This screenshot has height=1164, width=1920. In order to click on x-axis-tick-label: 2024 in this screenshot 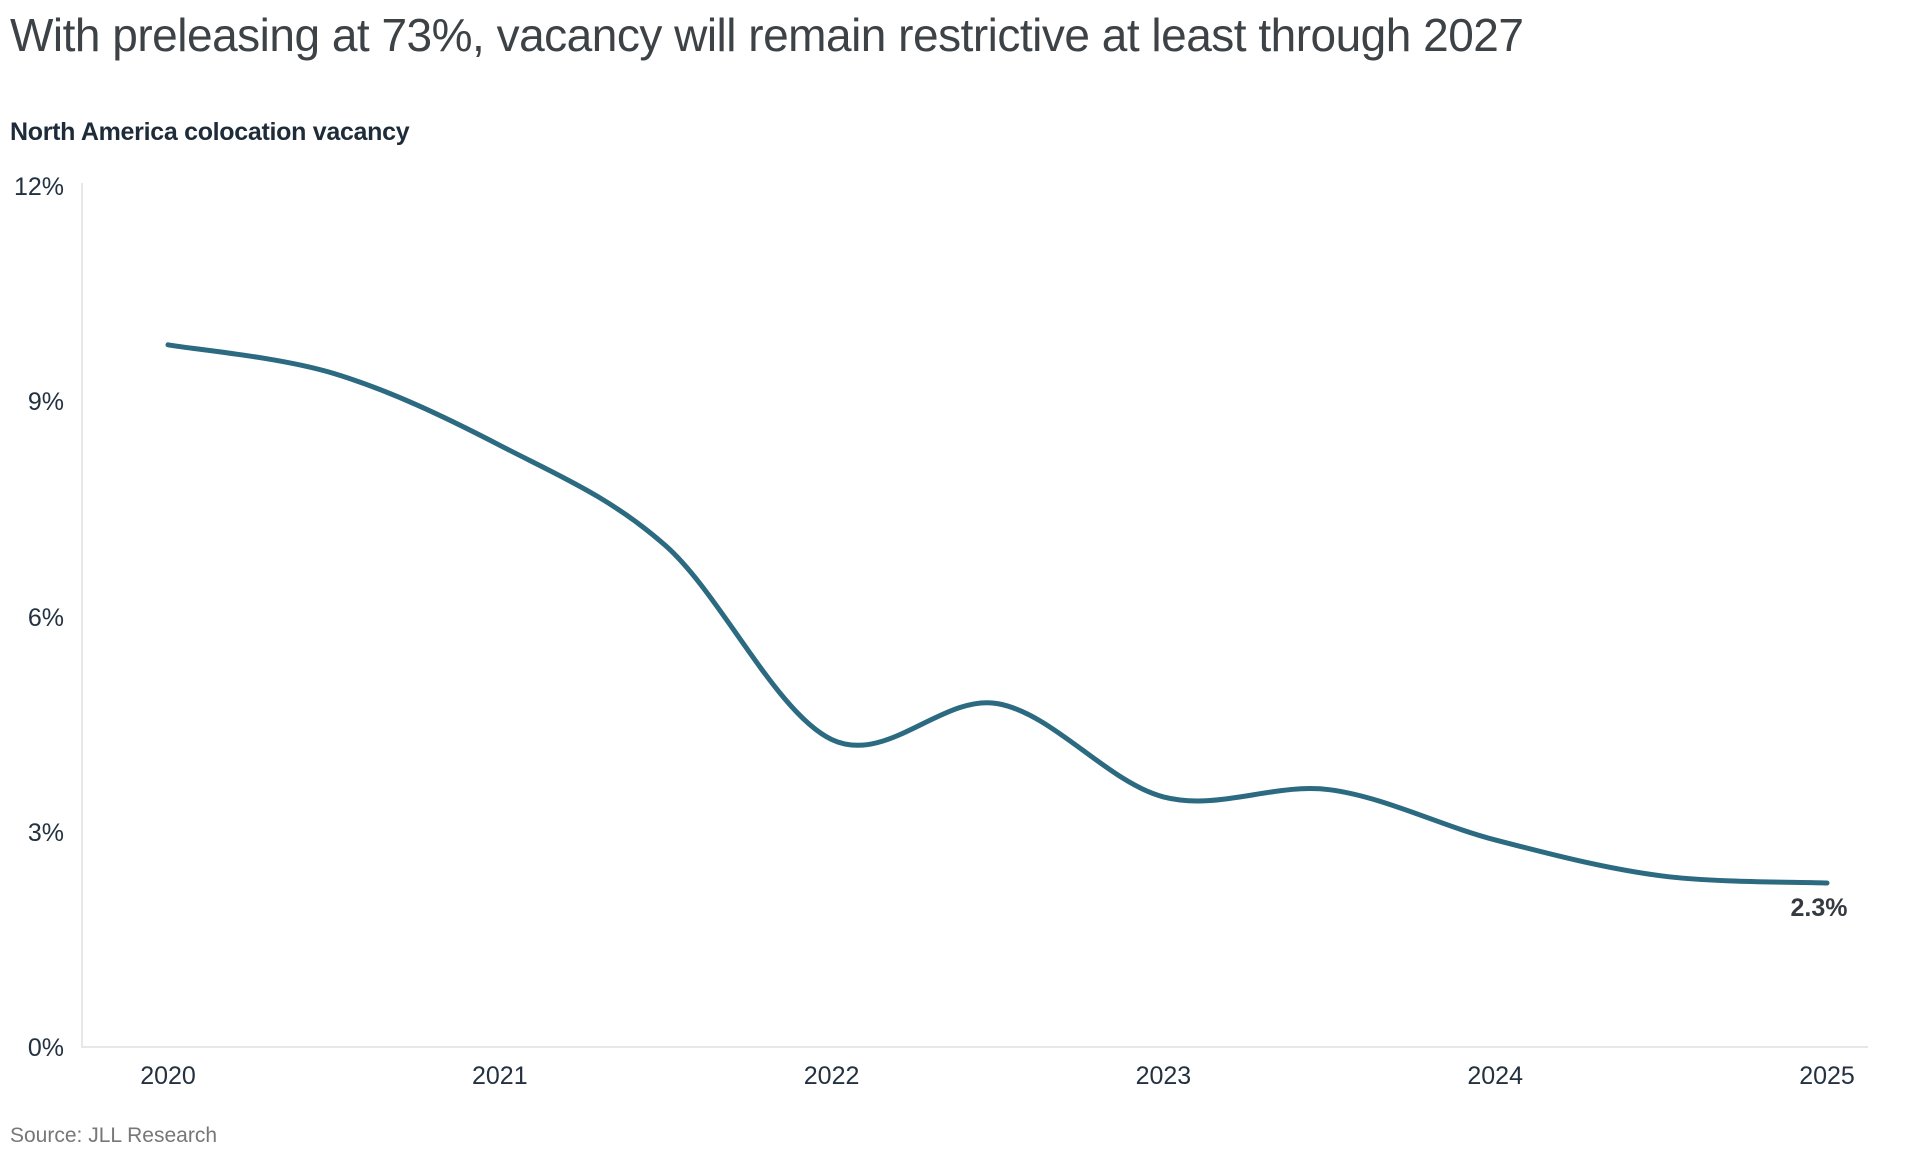, I will do `click(1495, 1076)`.